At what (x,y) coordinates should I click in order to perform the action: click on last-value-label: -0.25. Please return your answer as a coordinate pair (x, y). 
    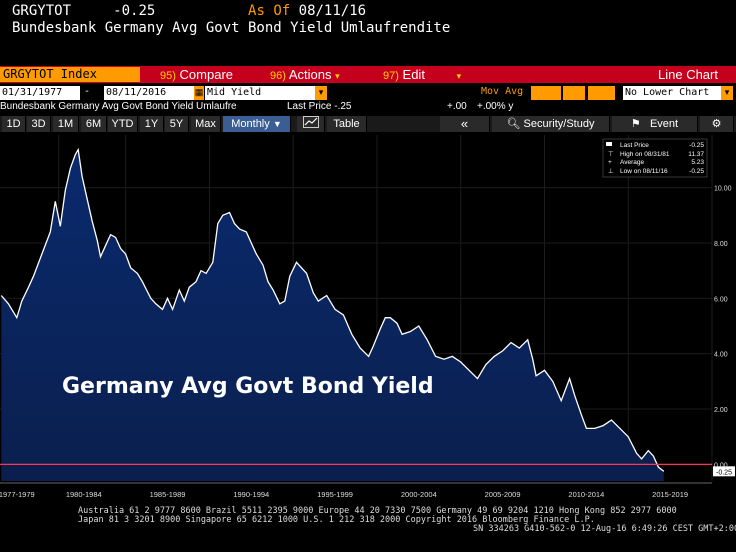
    Looking at the image, I should click on (724, 472).